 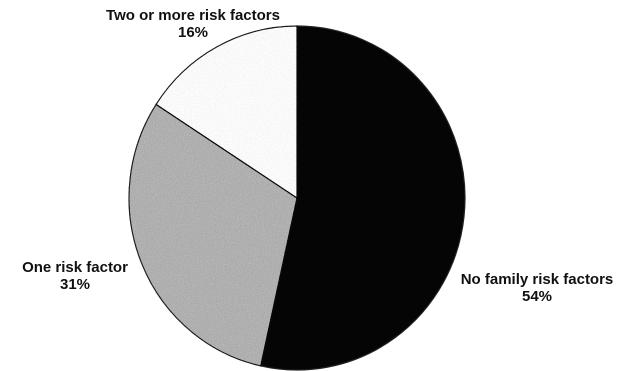 What do you see at coordinates (193, 32) in the screenshot?
I see `slice-value-two-or-more-risk-factors: 16%` at bounding box center [193, 32].